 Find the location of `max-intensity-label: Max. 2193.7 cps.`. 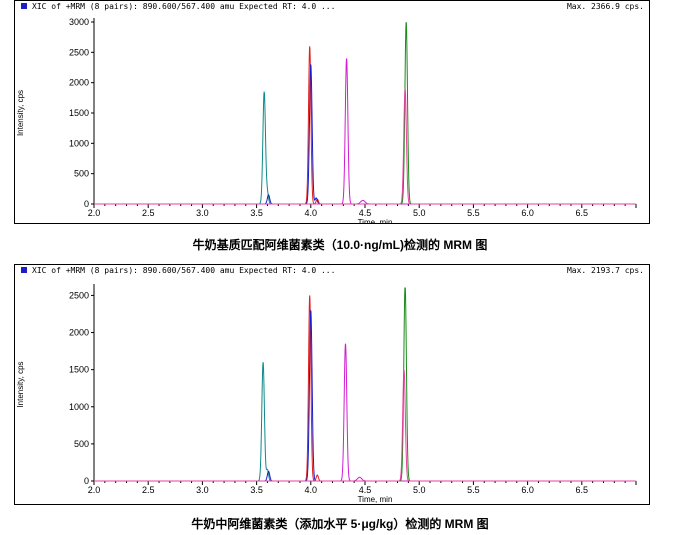

max-intensity-label: Max. 2193.7 cps. is located at coordinates (605, 270).